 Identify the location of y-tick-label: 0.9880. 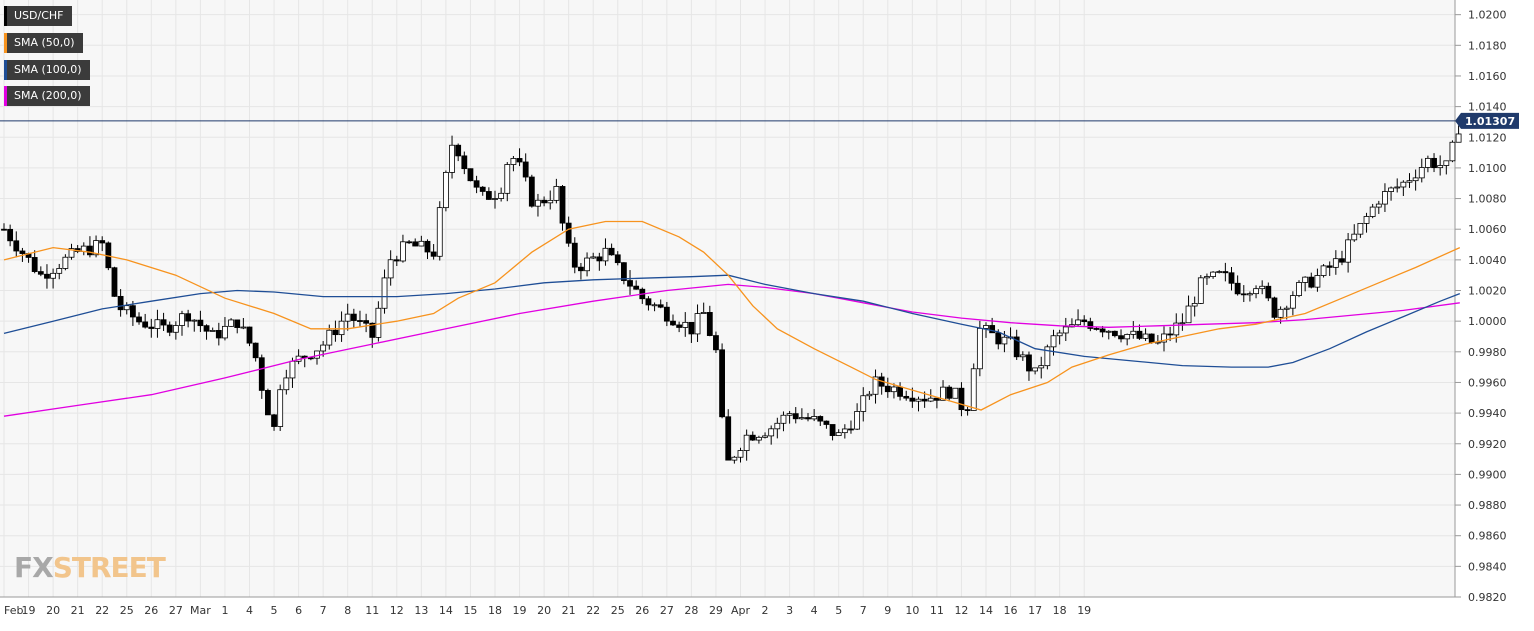
(1487, 505).